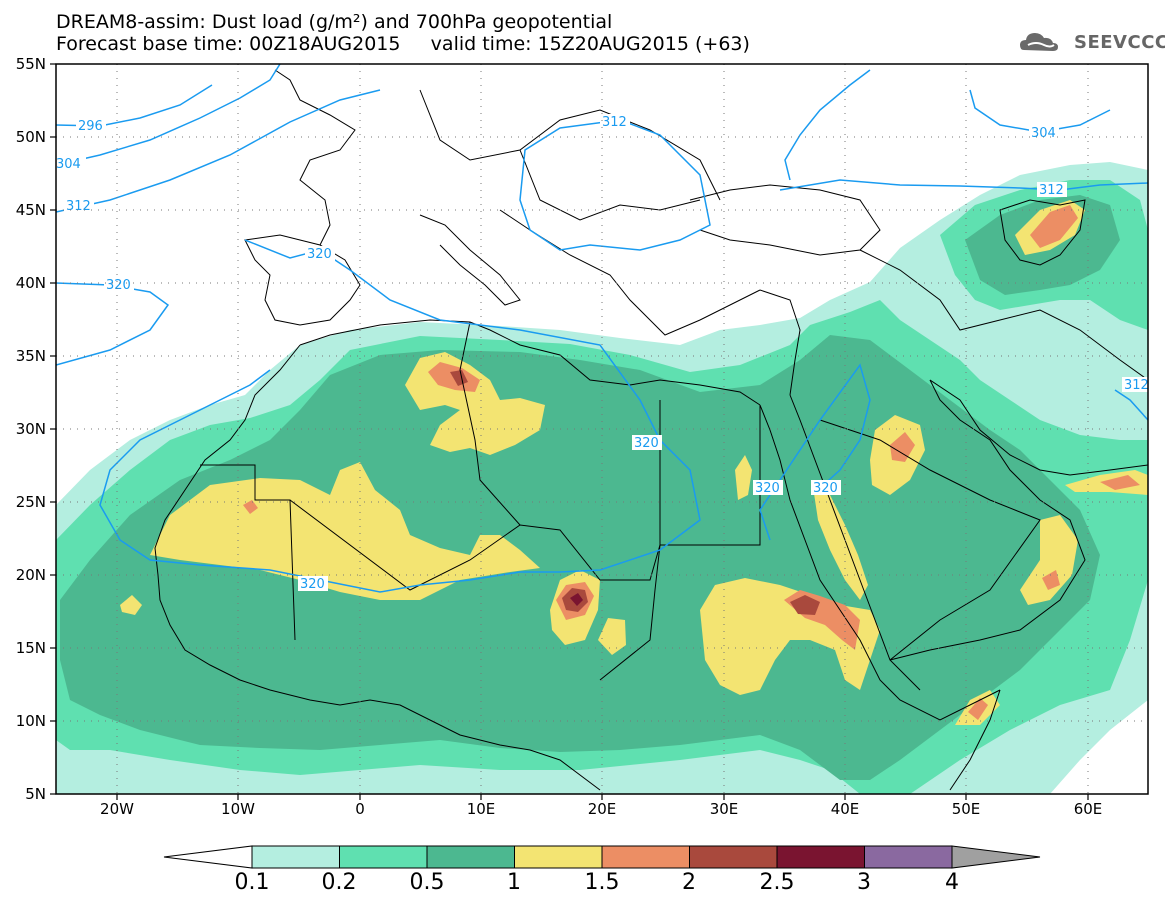 This screenshot has height=907, width=1165. What do you see at coordinates (481, 809) in the screenshot?
I see `lon-label: 10E` at bounding box center [481, 809].